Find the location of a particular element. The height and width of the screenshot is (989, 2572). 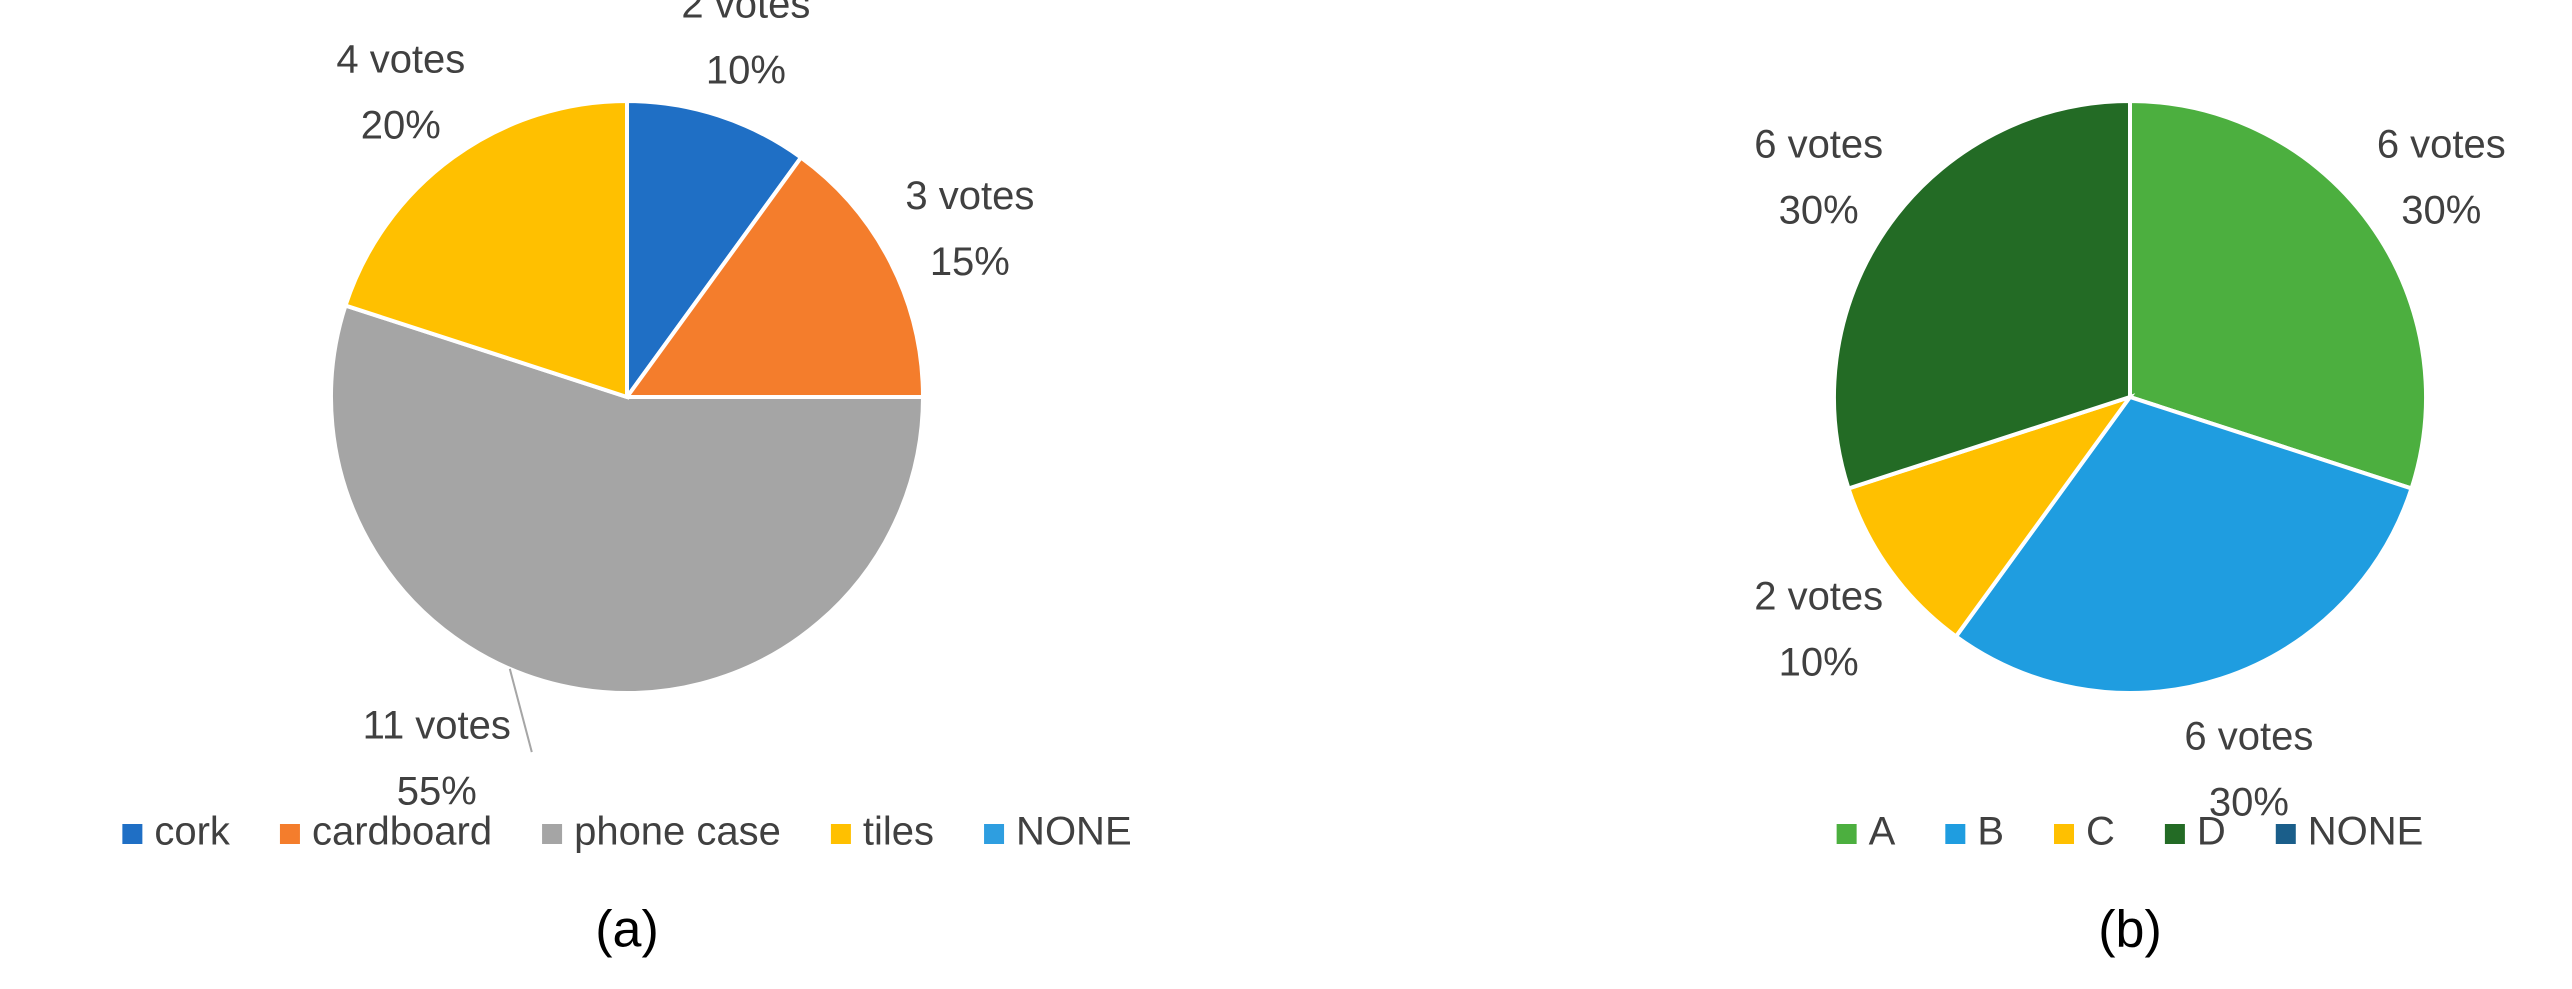

legend: cork cardboard phone case tiles NONE is located at coordinates (627, 832).